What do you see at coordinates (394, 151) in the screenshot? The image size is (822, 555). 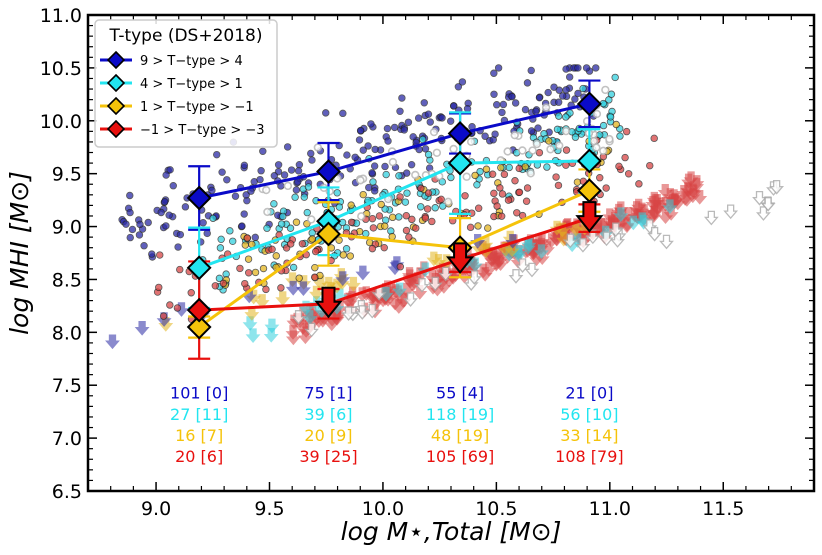 I see `series-line` at bounding box center [394, 151].